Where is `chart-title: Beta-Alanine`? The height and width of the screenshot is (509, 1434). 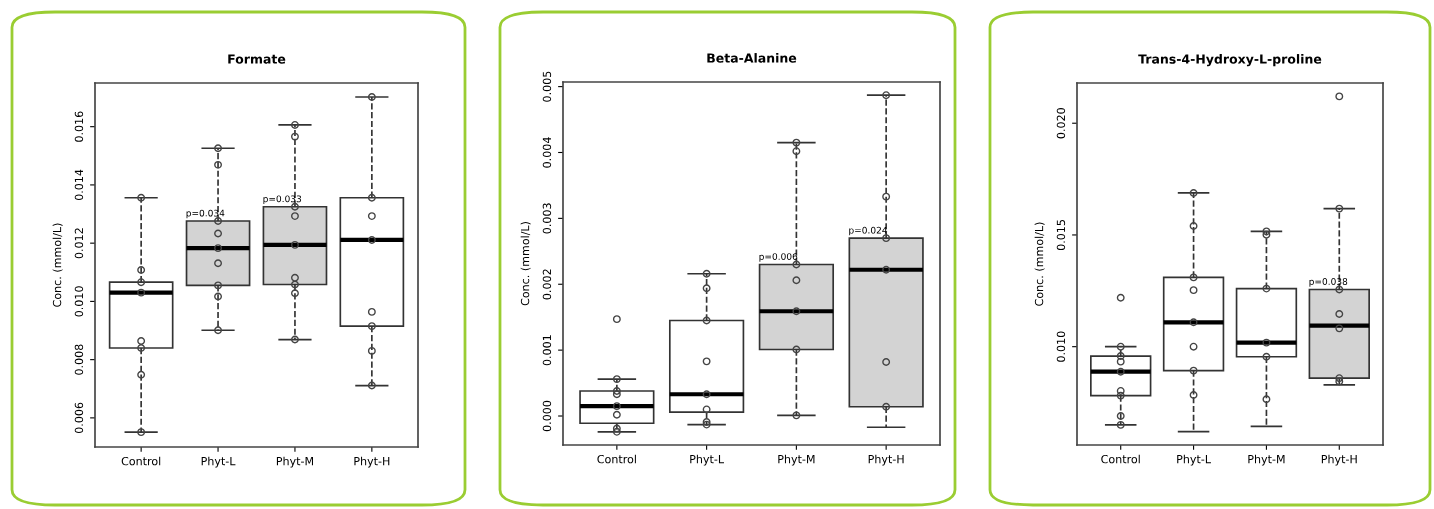 chart-title: Beta-Alanine is located at coordinates (752, 58).